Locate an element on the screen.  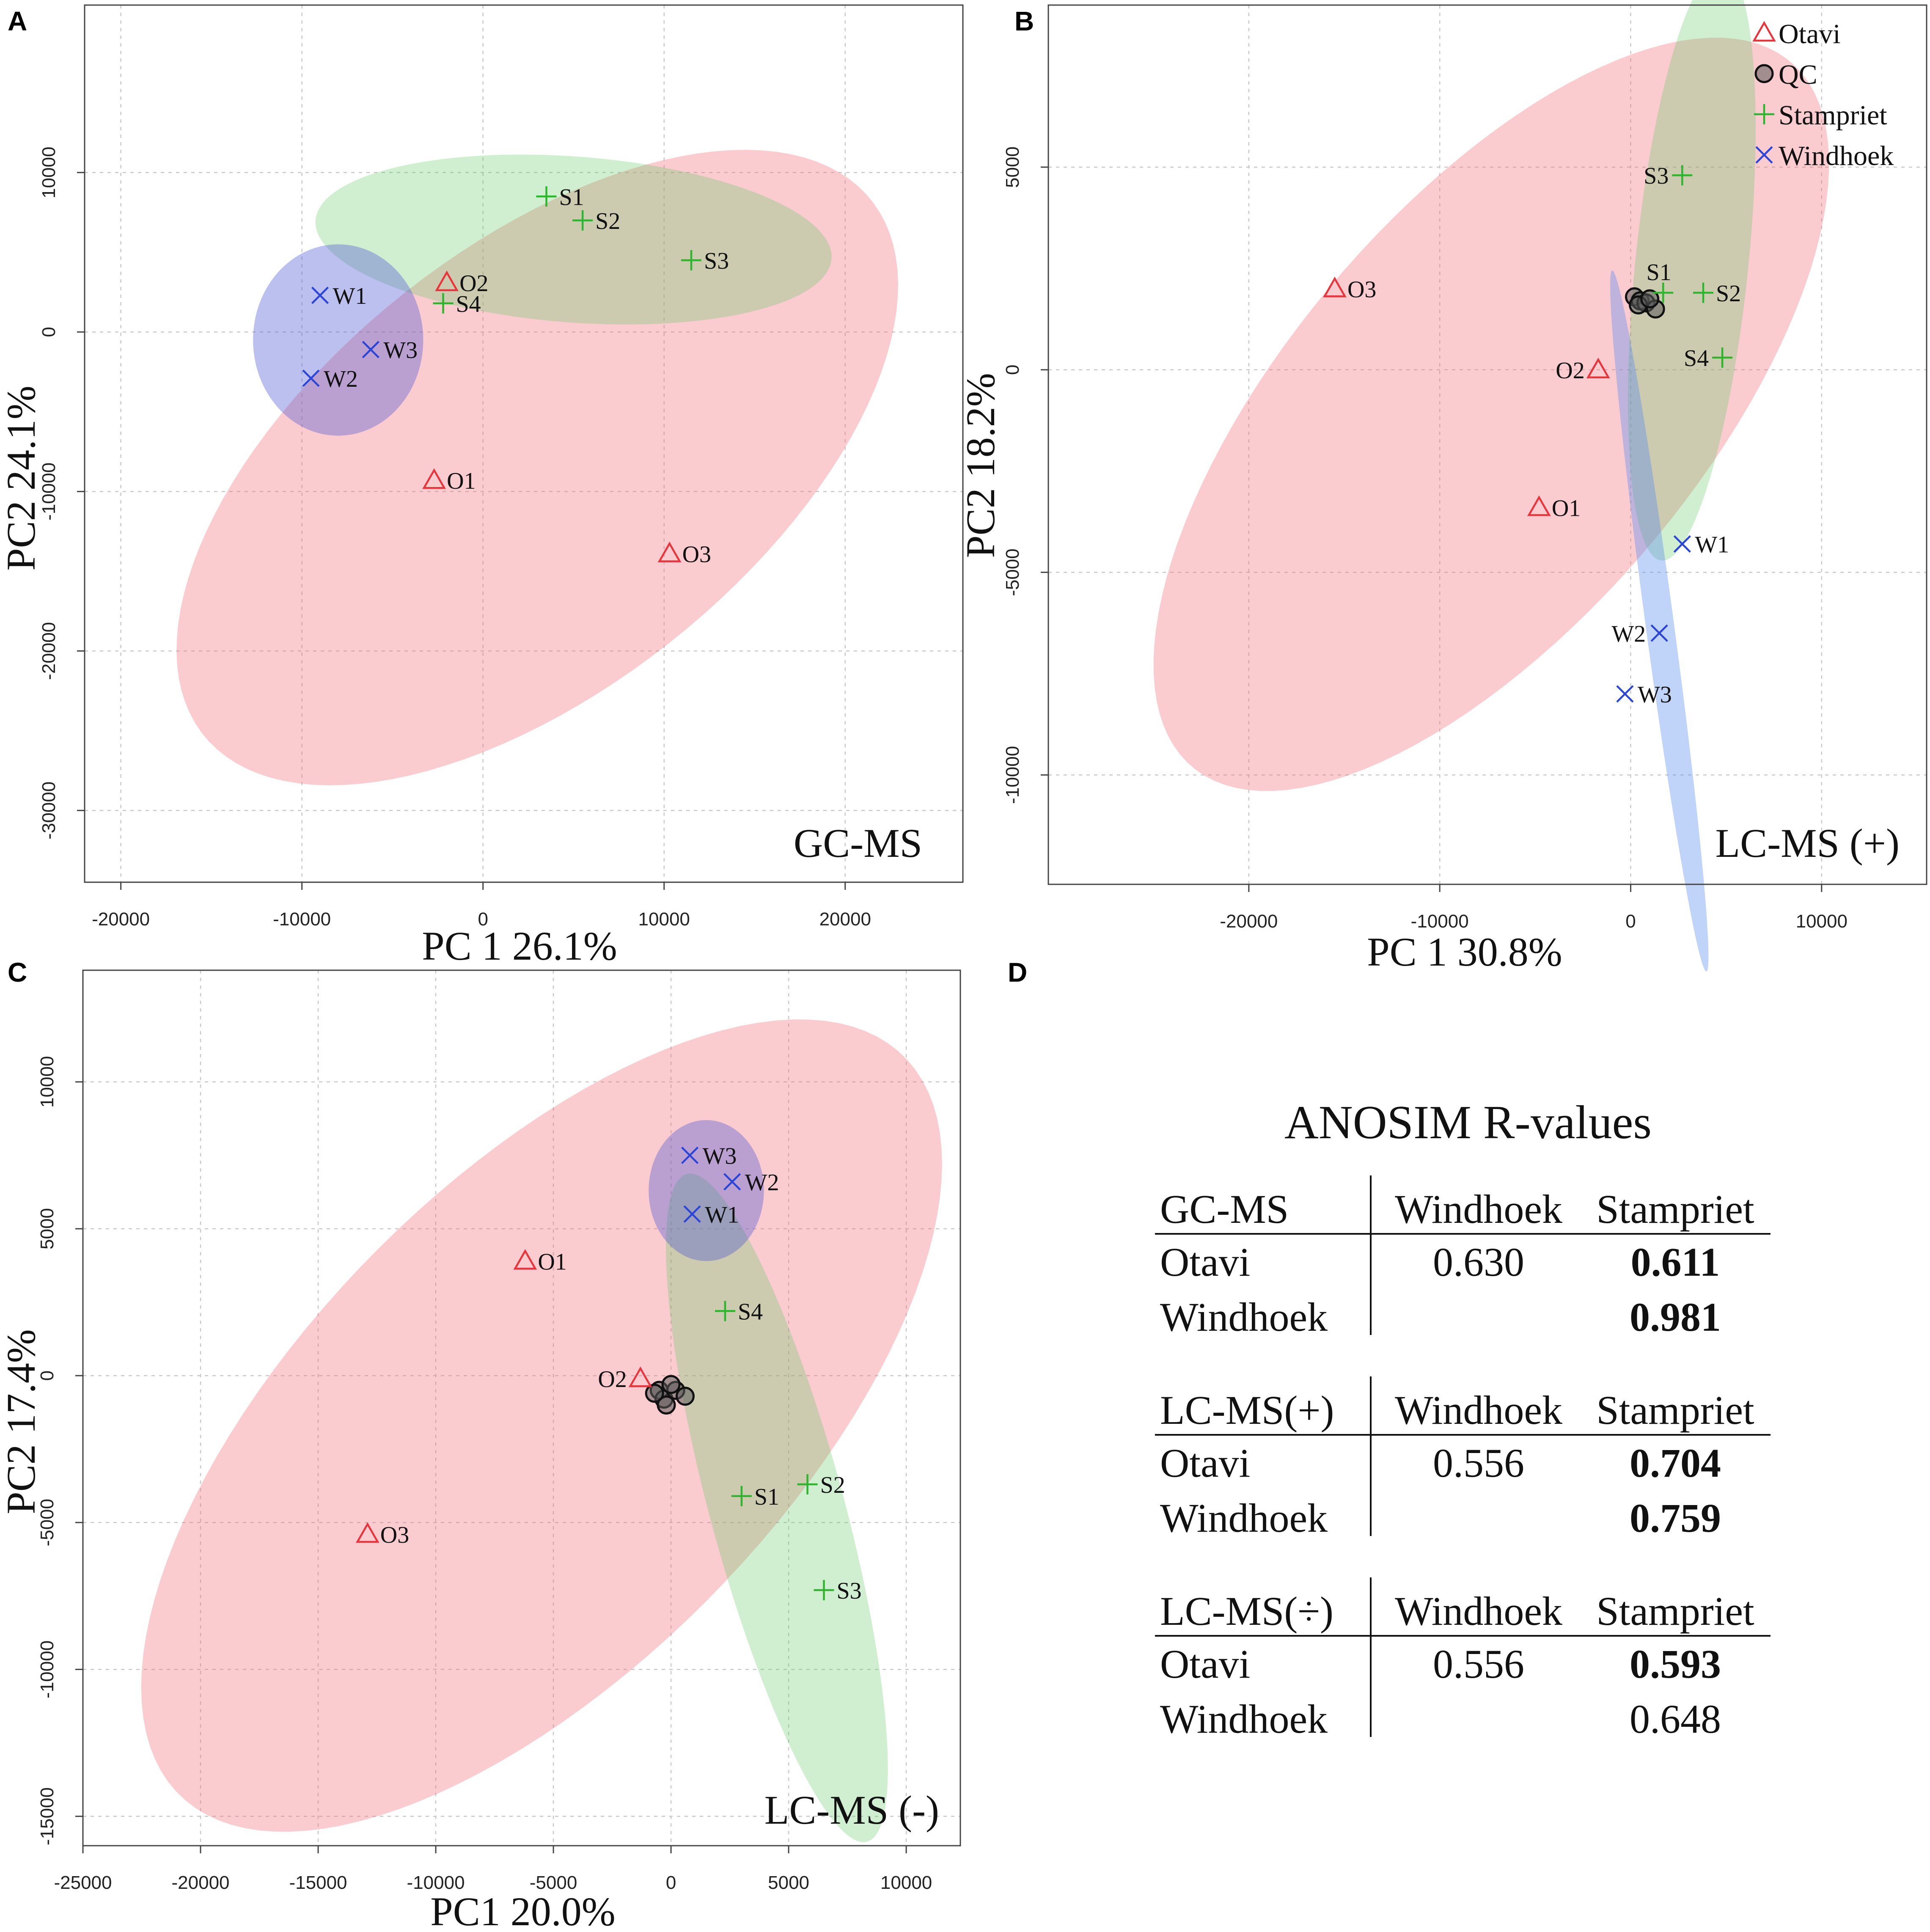
legend: Otavi QC Stampriet Windhoek is located at coordinates (1823, 95).